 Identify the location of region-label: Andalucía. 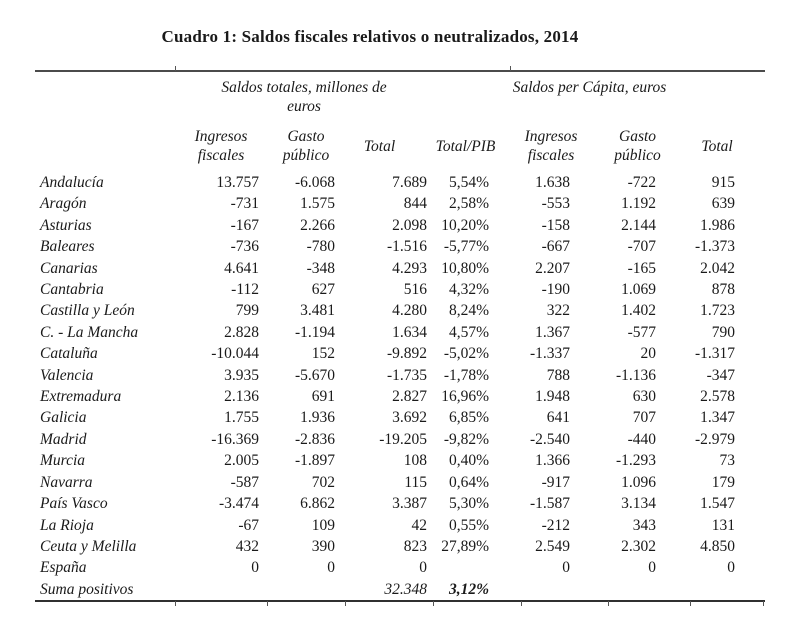
(72, 182).